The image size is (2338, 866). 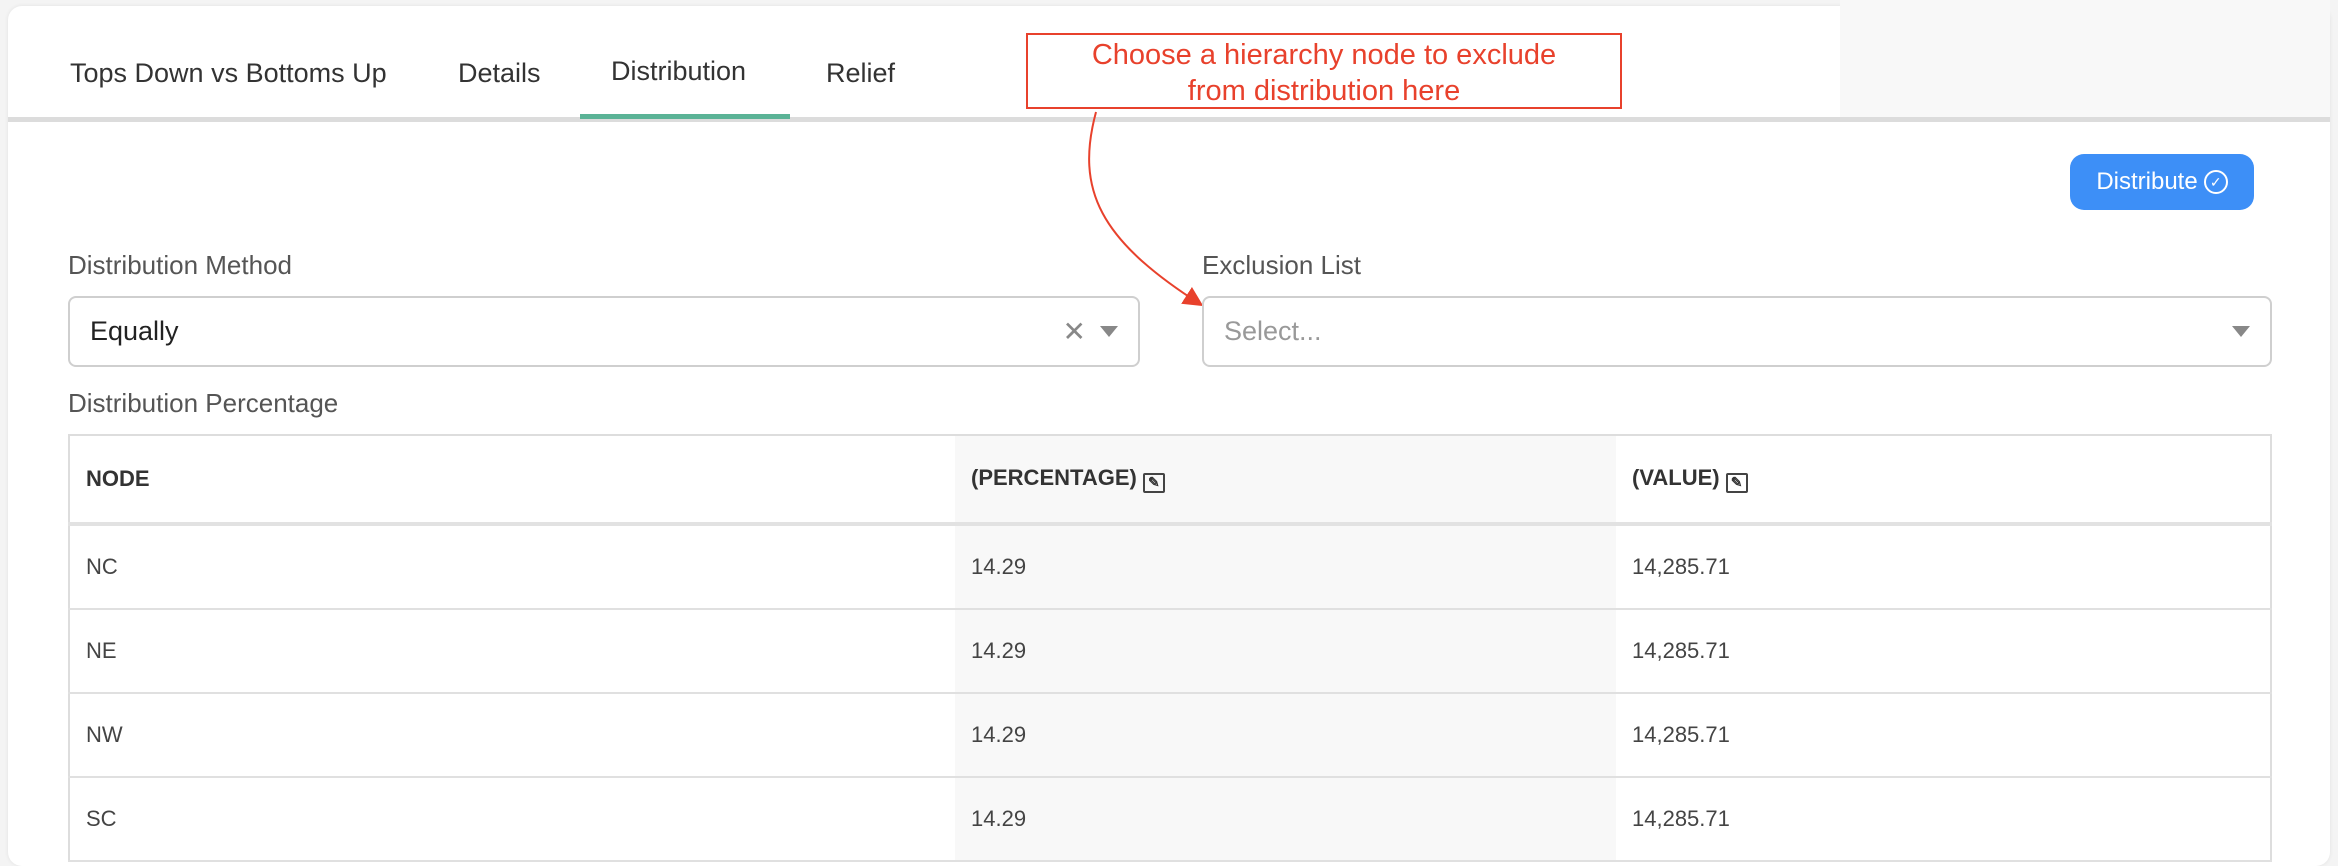 I want to click on distribution-method-select: Equally ✕, so click(x=604, y=331).